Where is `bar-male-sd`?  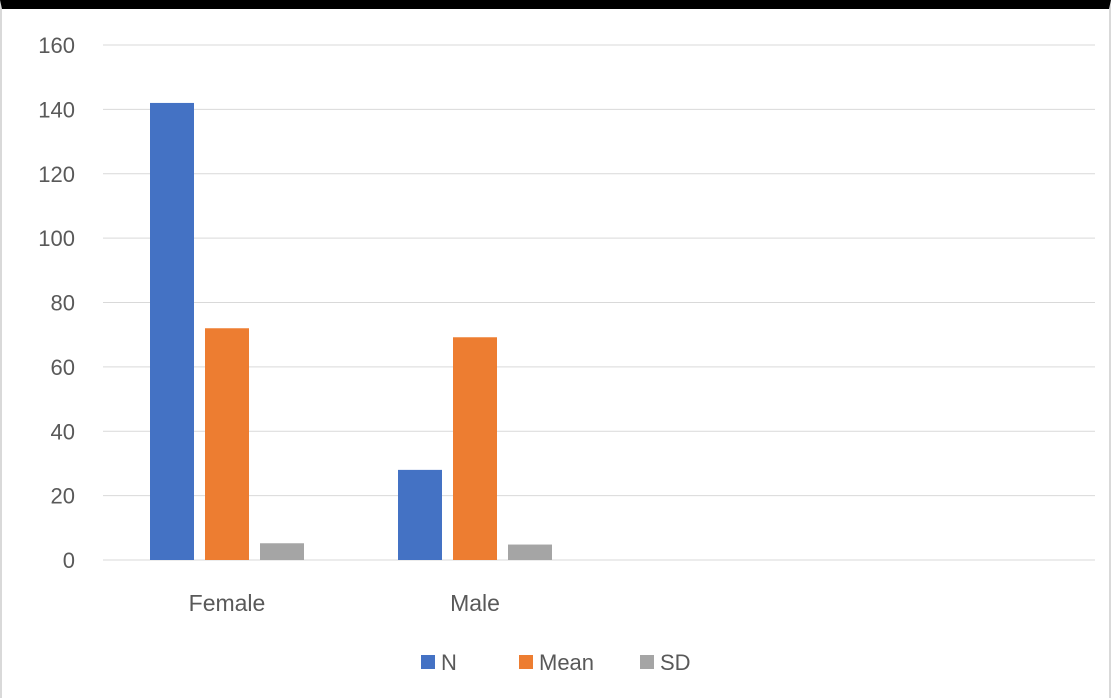 bar-male-sd is located at coordinates (530, 552).